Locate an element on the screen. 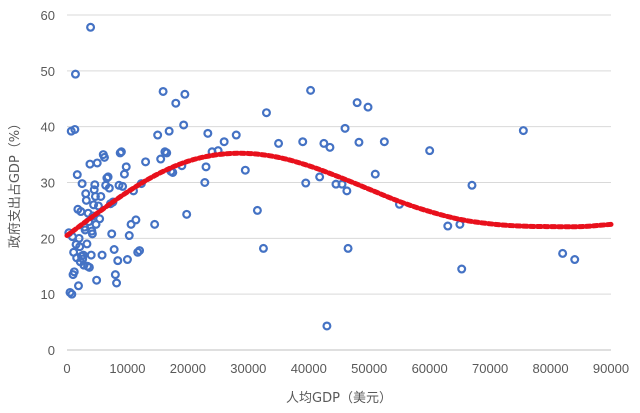  x-tick-label: 20000 is located at coordinates (188, 368).